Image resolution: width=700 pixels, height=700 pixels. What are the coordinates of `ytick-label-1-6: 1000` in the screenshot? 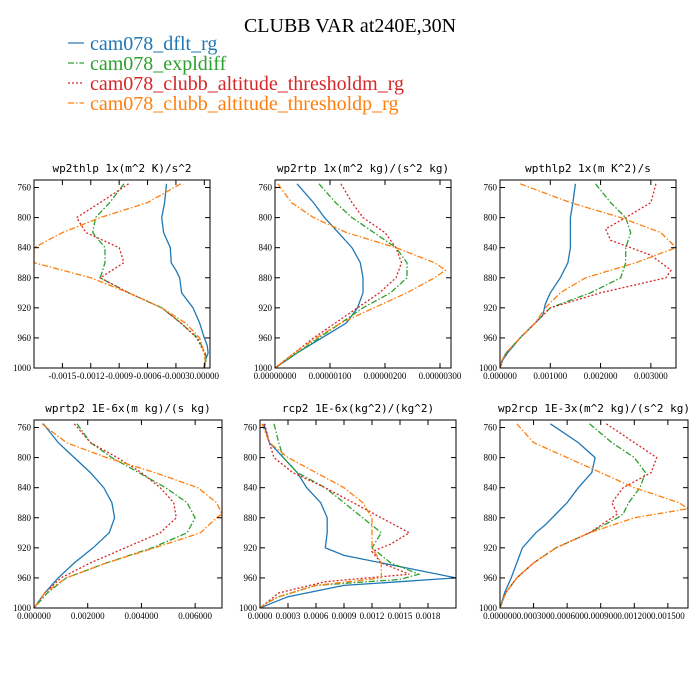 It's located at (263, 368).